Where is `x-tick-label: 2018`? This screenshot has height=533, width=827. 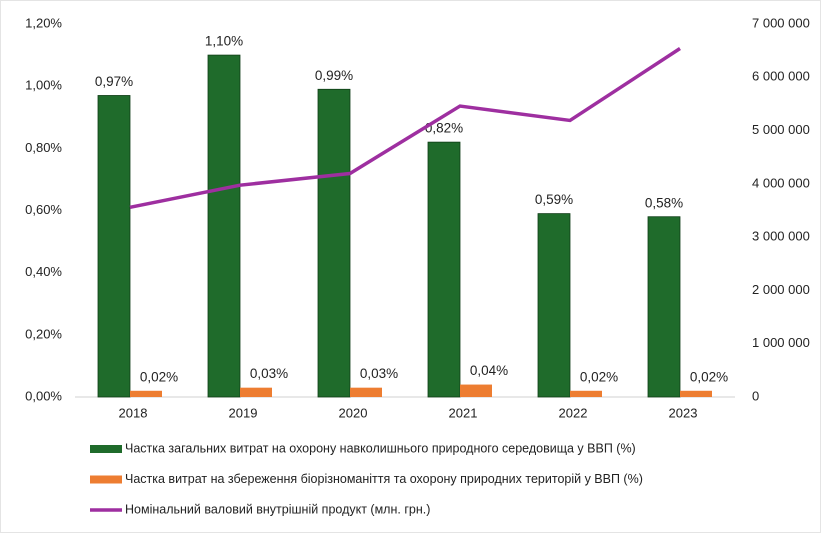 x-tick-label: 2018 is located at coordinates (133, 412).